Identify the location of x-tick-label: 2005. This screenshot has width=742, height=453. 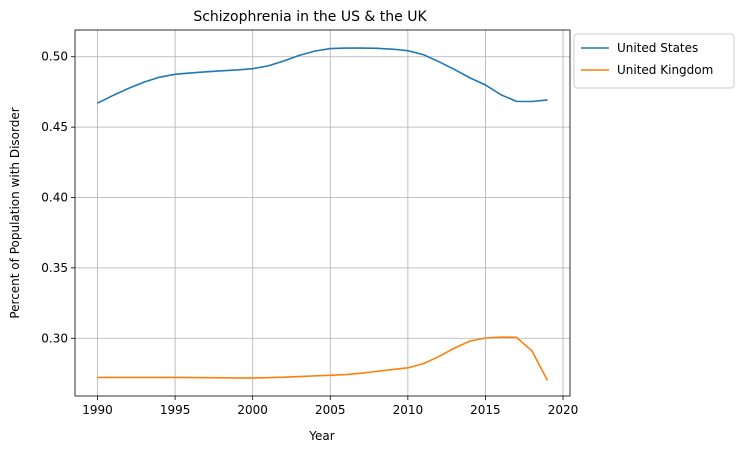
(330, 410).